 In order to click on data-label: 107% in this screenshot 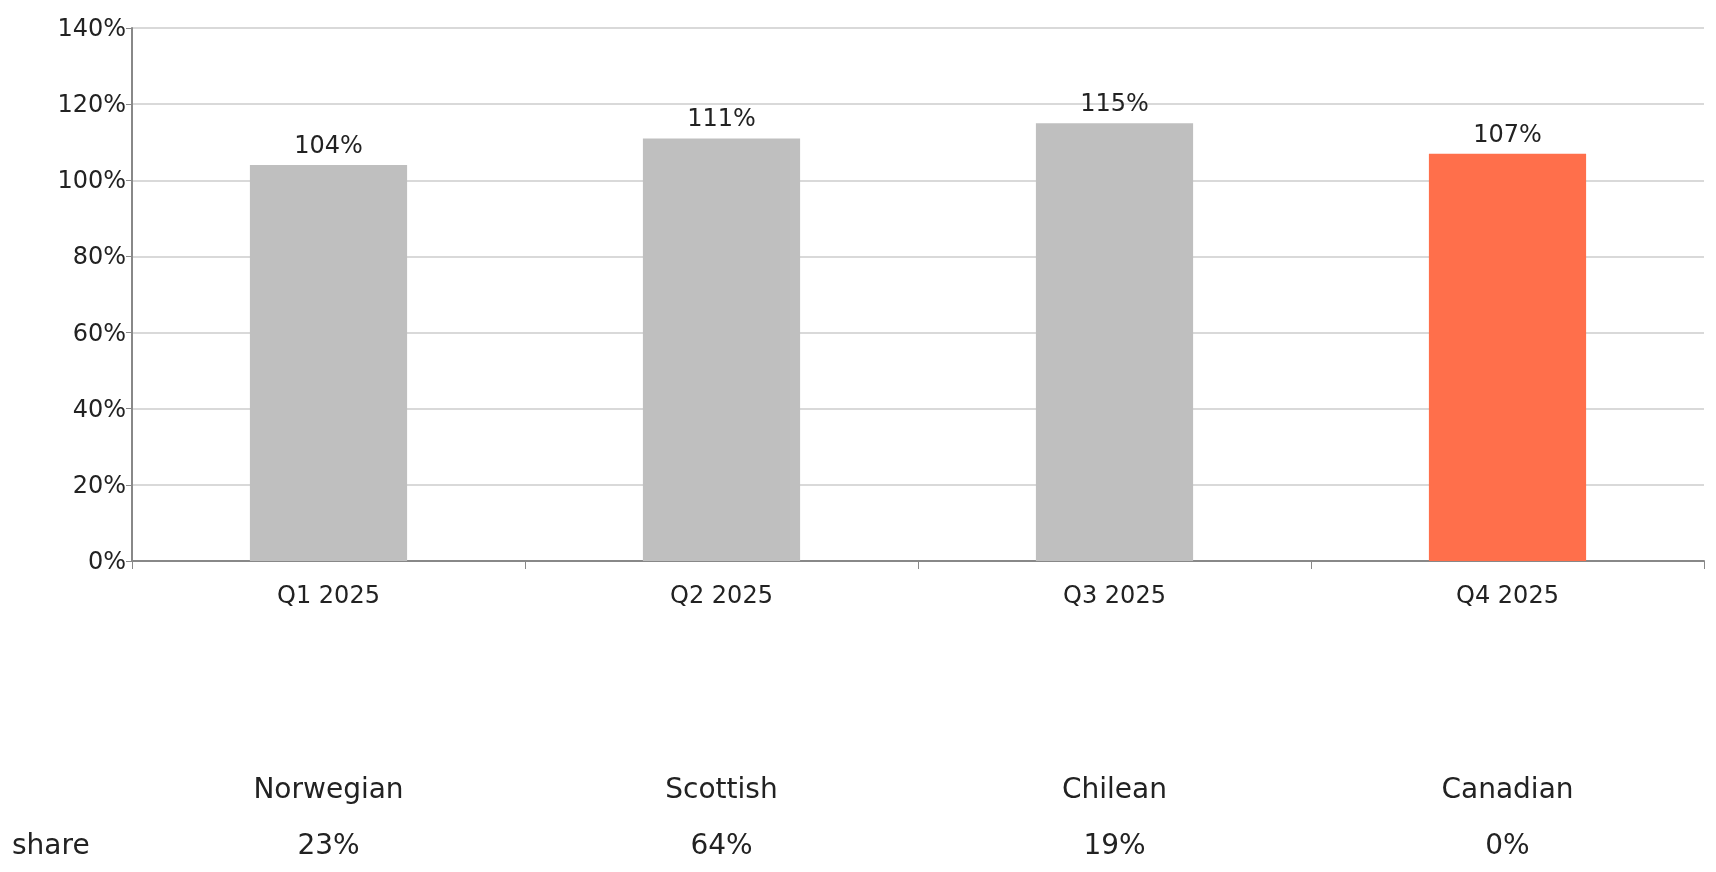, I will do `click(1507, 133)`.